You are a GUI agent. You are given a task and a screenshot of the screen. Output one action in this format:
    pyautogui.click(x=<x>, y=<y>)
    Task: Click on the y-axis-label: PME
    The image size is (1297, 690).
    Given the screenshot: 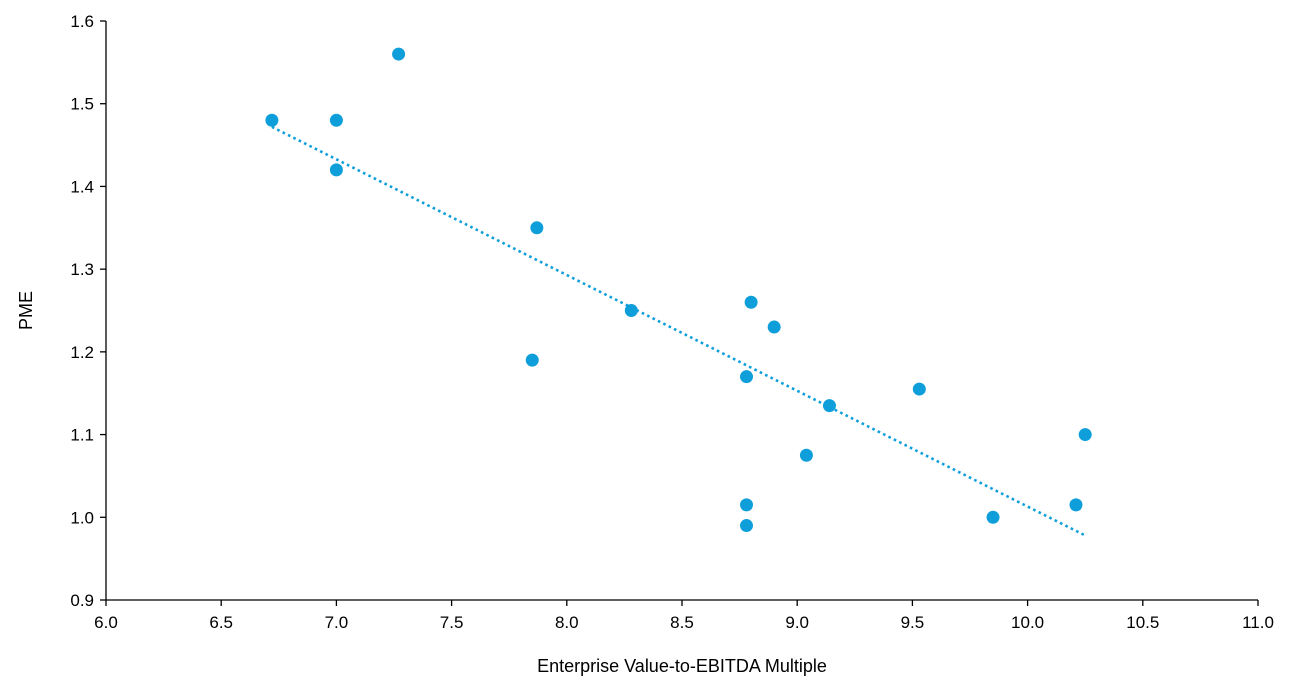 What is the action you would take?
    pyautogui.click(x=26, y=310)
    